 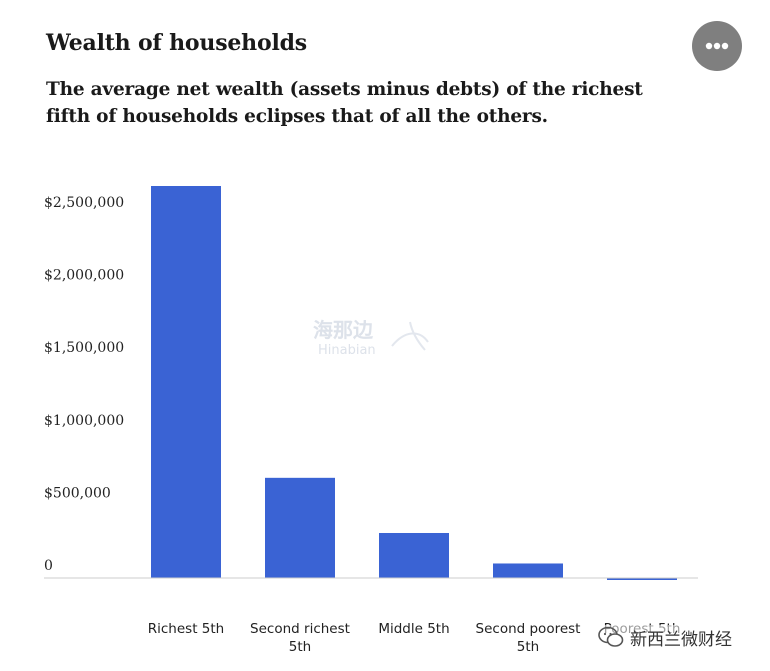 I want to click on source-badge: 新西兰微财经, so click(x=665, y=637).